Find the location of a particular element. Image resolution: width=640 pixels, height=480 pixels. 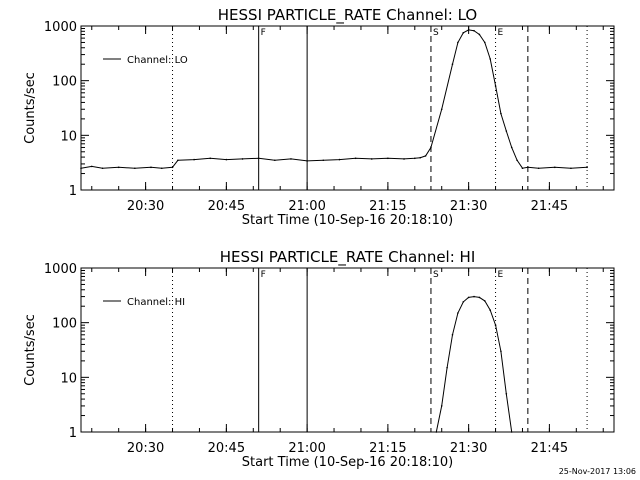

series-line is located at coordinates (474, 364).